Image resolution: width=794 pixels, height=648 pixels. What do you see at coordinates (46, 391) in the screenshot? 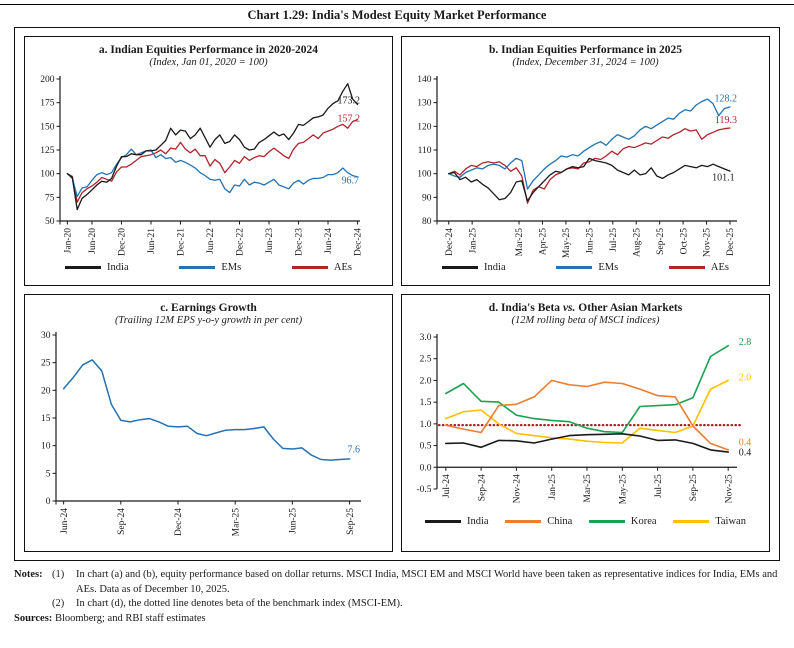
I see `svg-text: 20` at bounding box center [46, 391].